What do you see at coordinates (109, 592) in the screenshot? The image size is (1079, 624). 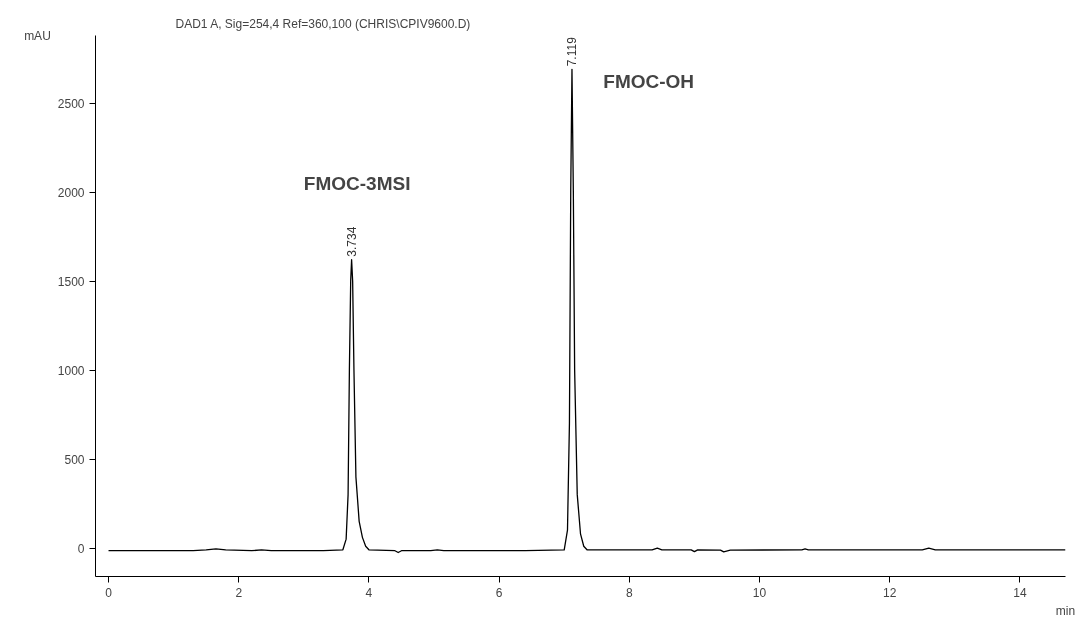 I see `x-tick-label: 0` at bounding box center [109, 592].